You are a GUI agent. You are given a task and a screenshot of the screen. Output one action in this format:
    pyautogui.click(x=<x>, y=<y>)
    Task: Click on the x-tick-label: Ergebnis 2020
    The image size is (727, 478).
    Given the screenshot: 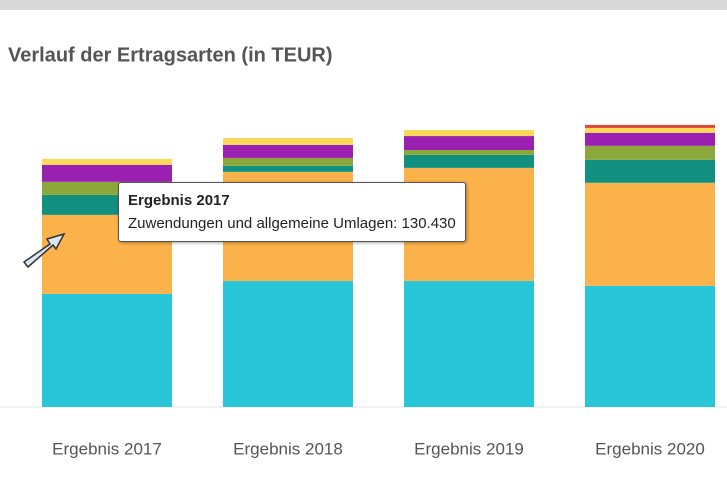 What is the action you would take?
    pyautogui.click(x=650, y=448)
    